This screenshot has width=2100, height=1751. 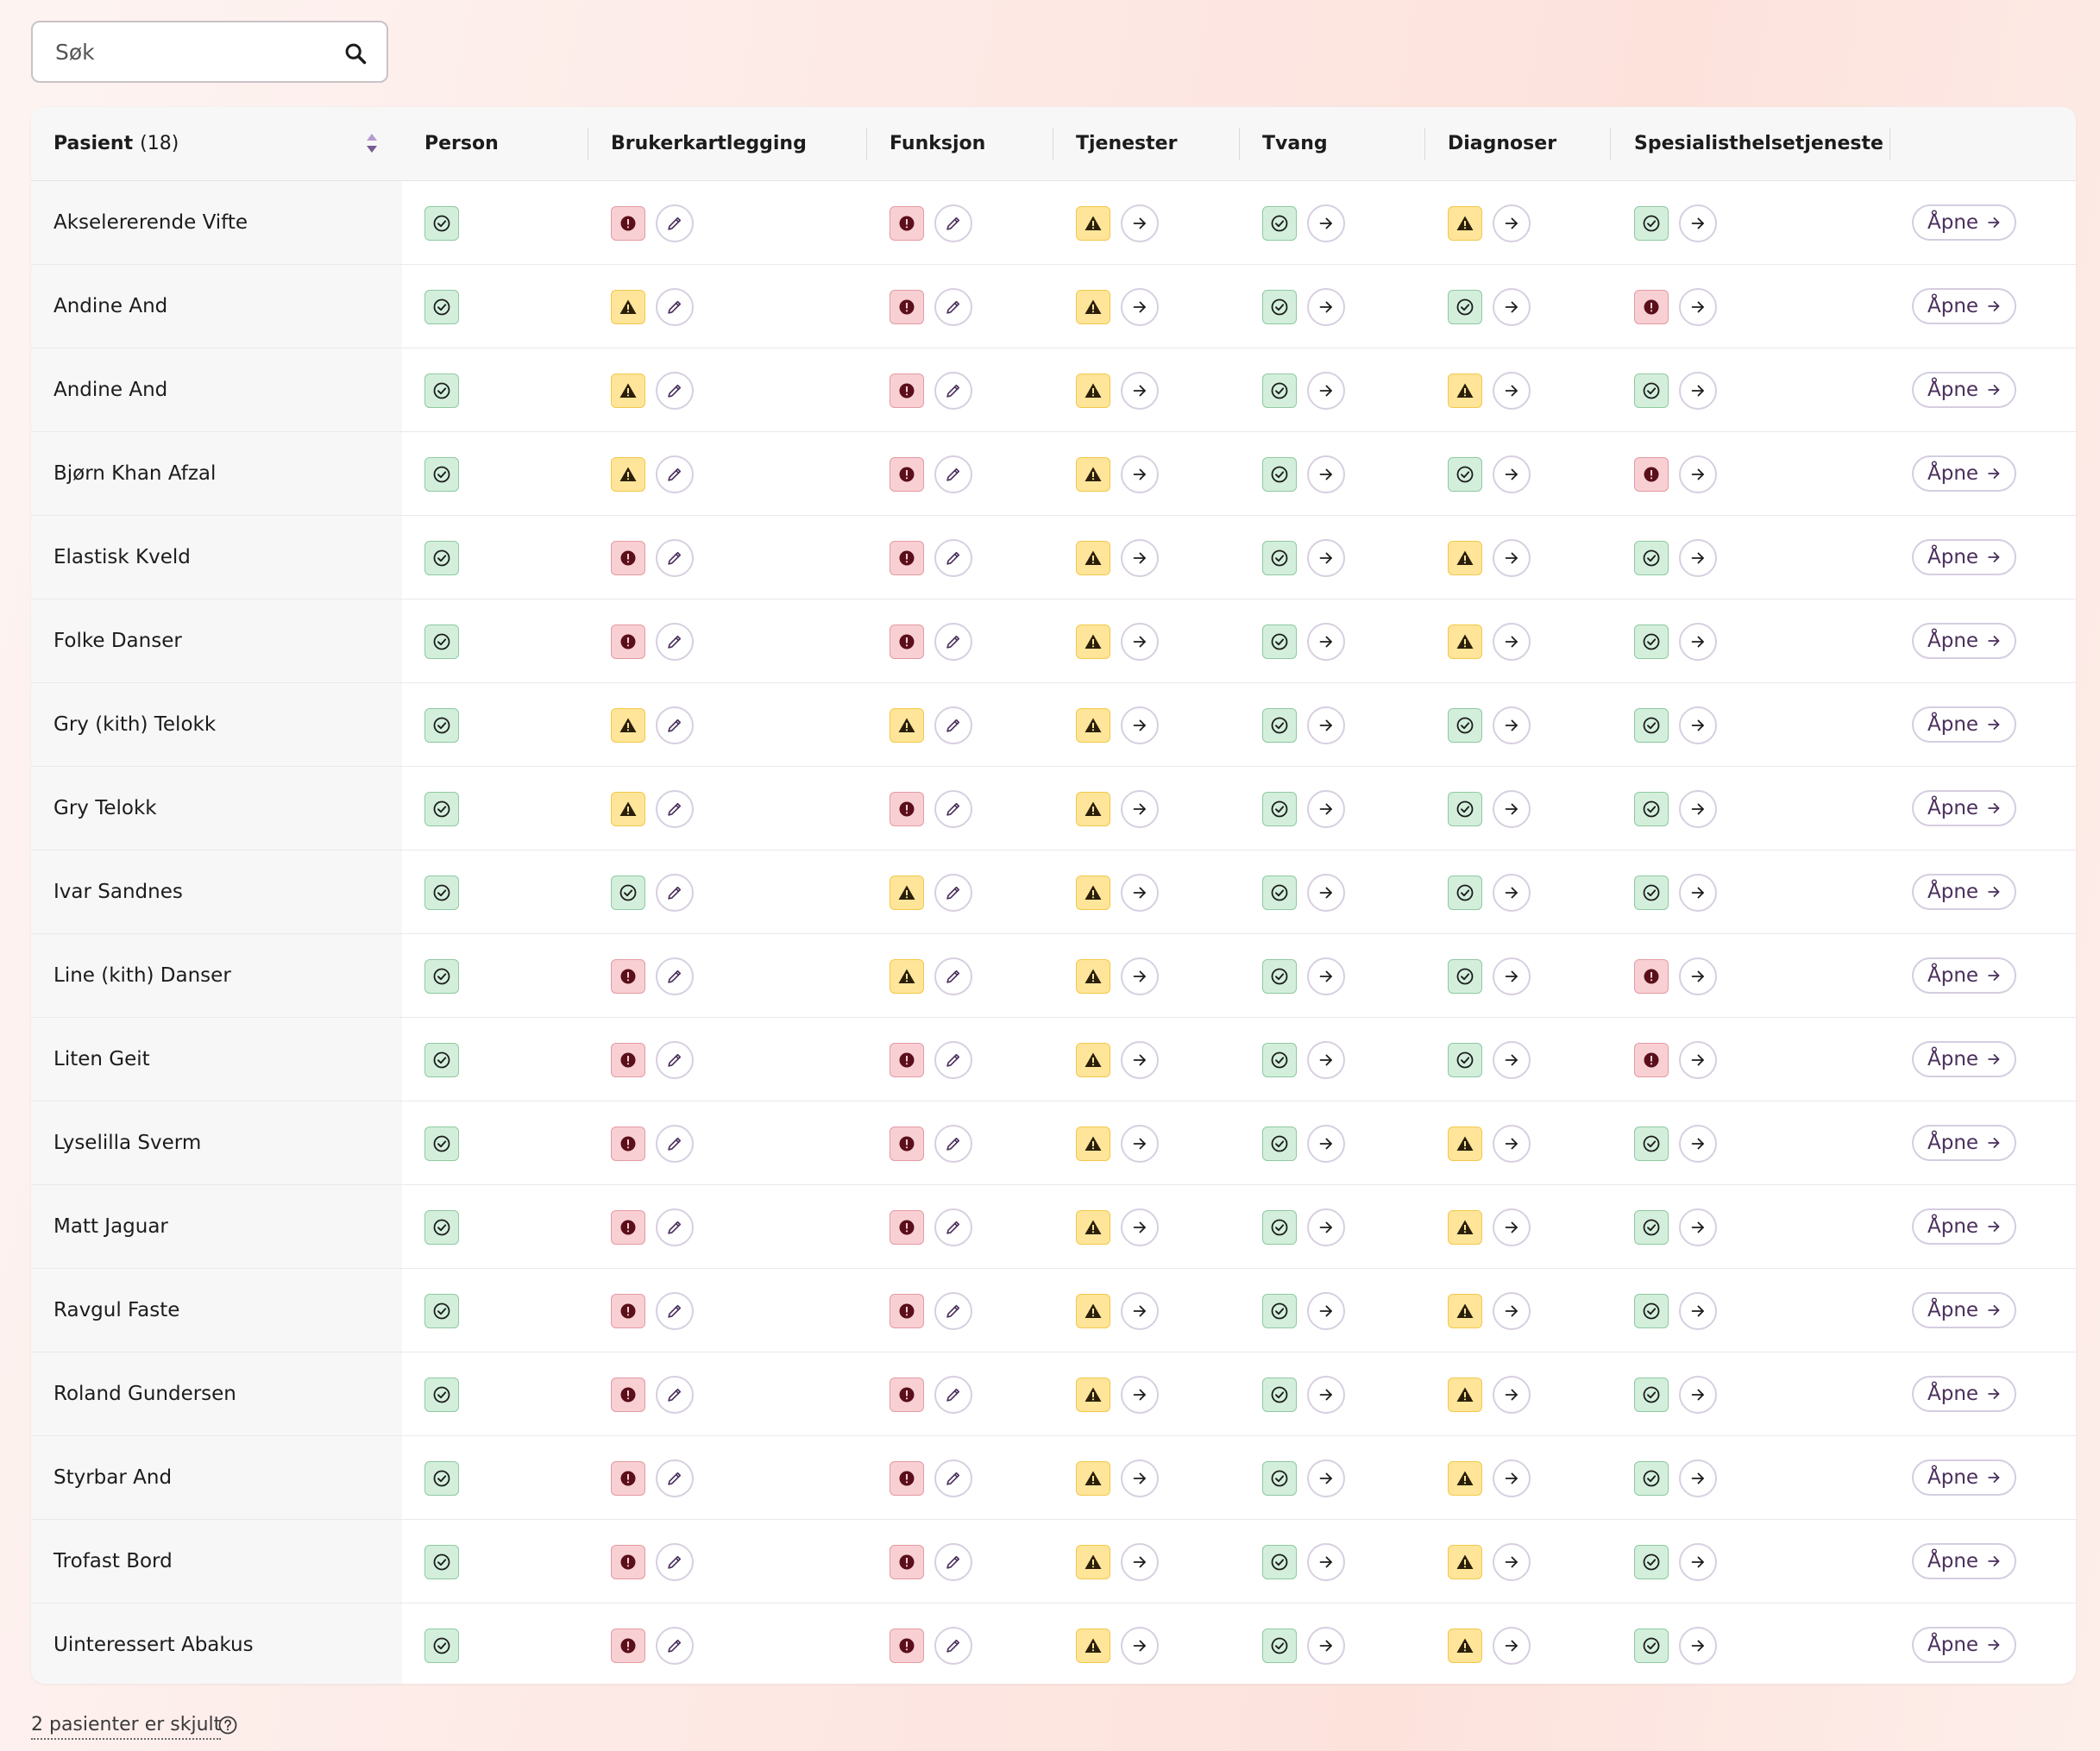 I want to click on search-icon, so click(x=355, y=53).